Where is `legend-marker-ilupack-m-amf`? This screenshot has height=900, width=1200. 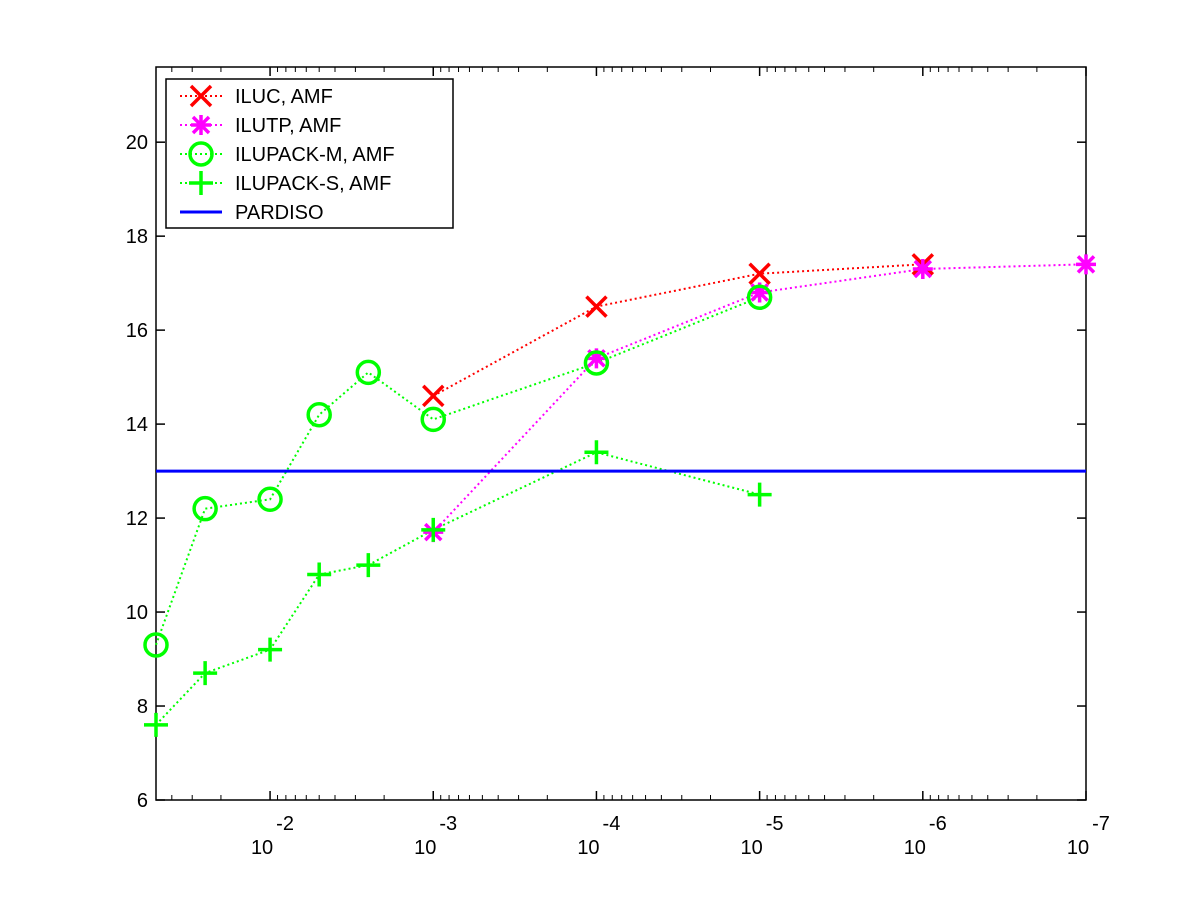 legend-marker-ilupack-m-amf is located at coordinates (201, 154).